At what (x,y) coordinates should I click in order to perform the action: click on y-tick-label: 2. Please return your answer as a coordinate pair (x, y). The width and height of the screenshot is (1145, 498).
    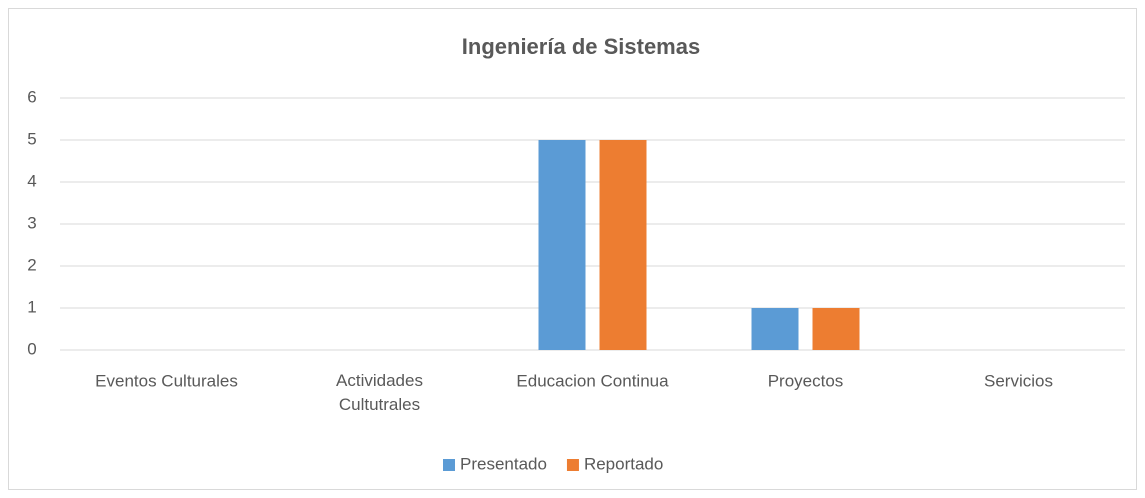
    Looking at the image, I should click on (31, 264).